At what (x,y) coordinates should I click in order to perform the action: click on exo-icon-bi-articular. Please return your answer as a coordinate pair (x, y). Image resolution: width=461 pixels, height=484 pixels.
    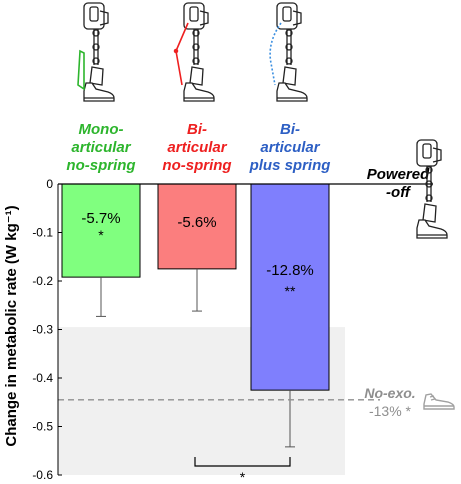
    Looking at the image, I should click on (194, 52).